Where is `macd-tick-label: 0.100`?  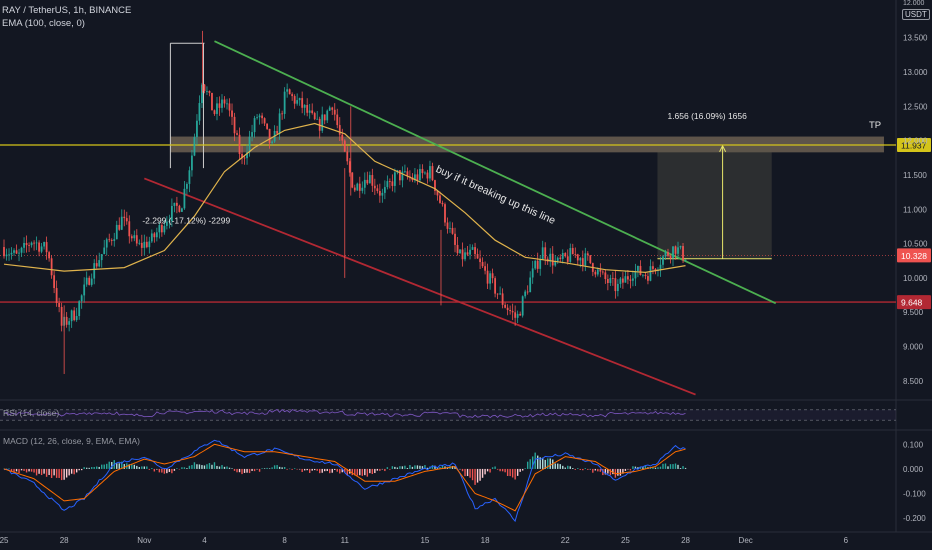
macd-tick-label: 0.100 is located at coordinates (913, 444).